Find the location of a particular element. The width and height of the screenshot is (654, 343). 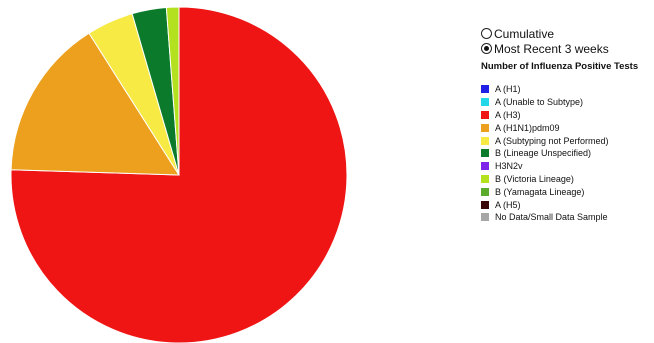

legend-label: No Data/Small Data Sample is located at coordinates (551, 217).